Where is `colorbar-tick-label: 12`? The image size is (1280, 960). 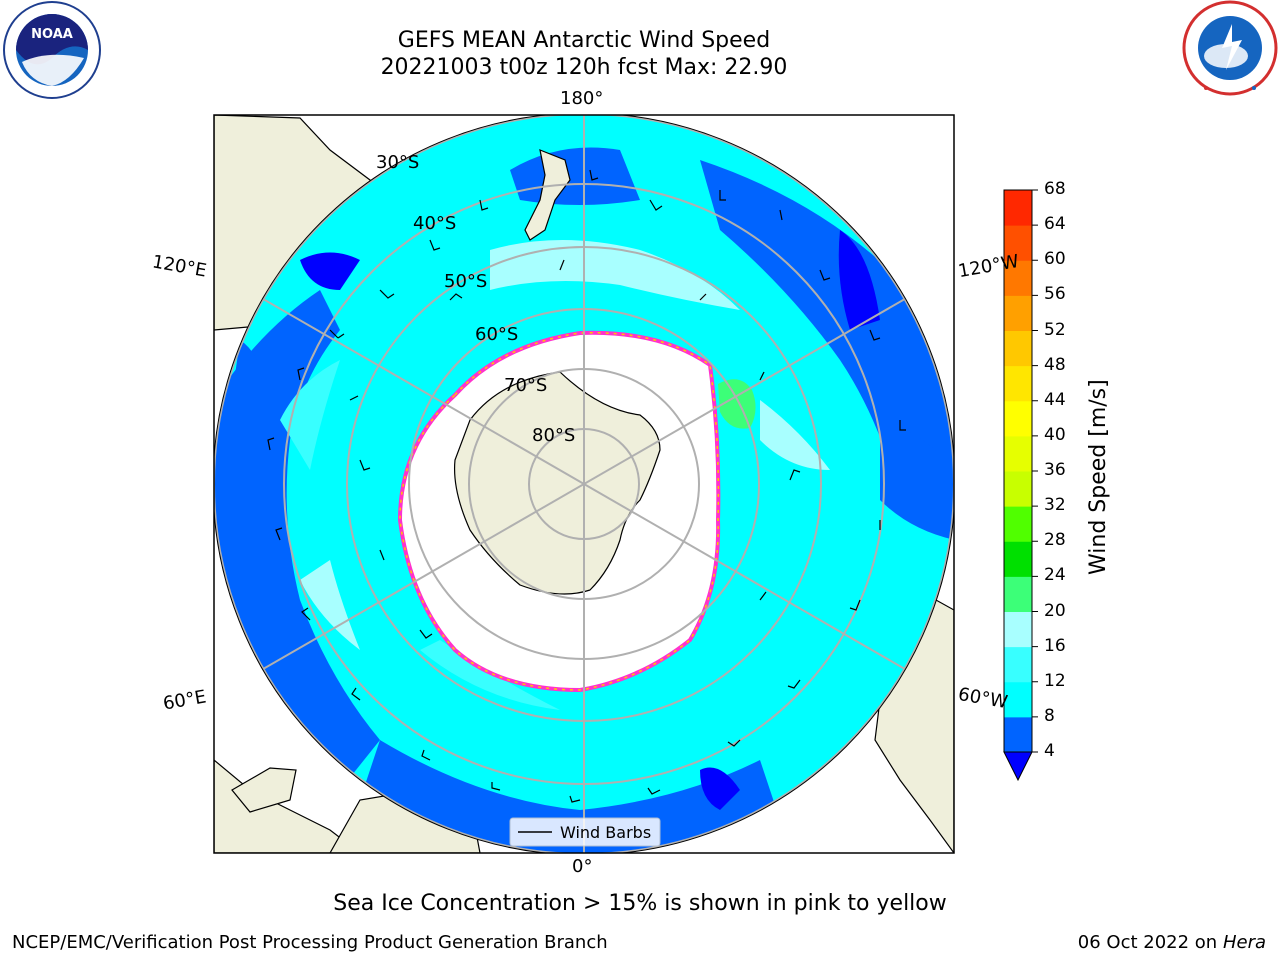
colorbar-tick-label: 12 is located at coordinates (1055, 681).